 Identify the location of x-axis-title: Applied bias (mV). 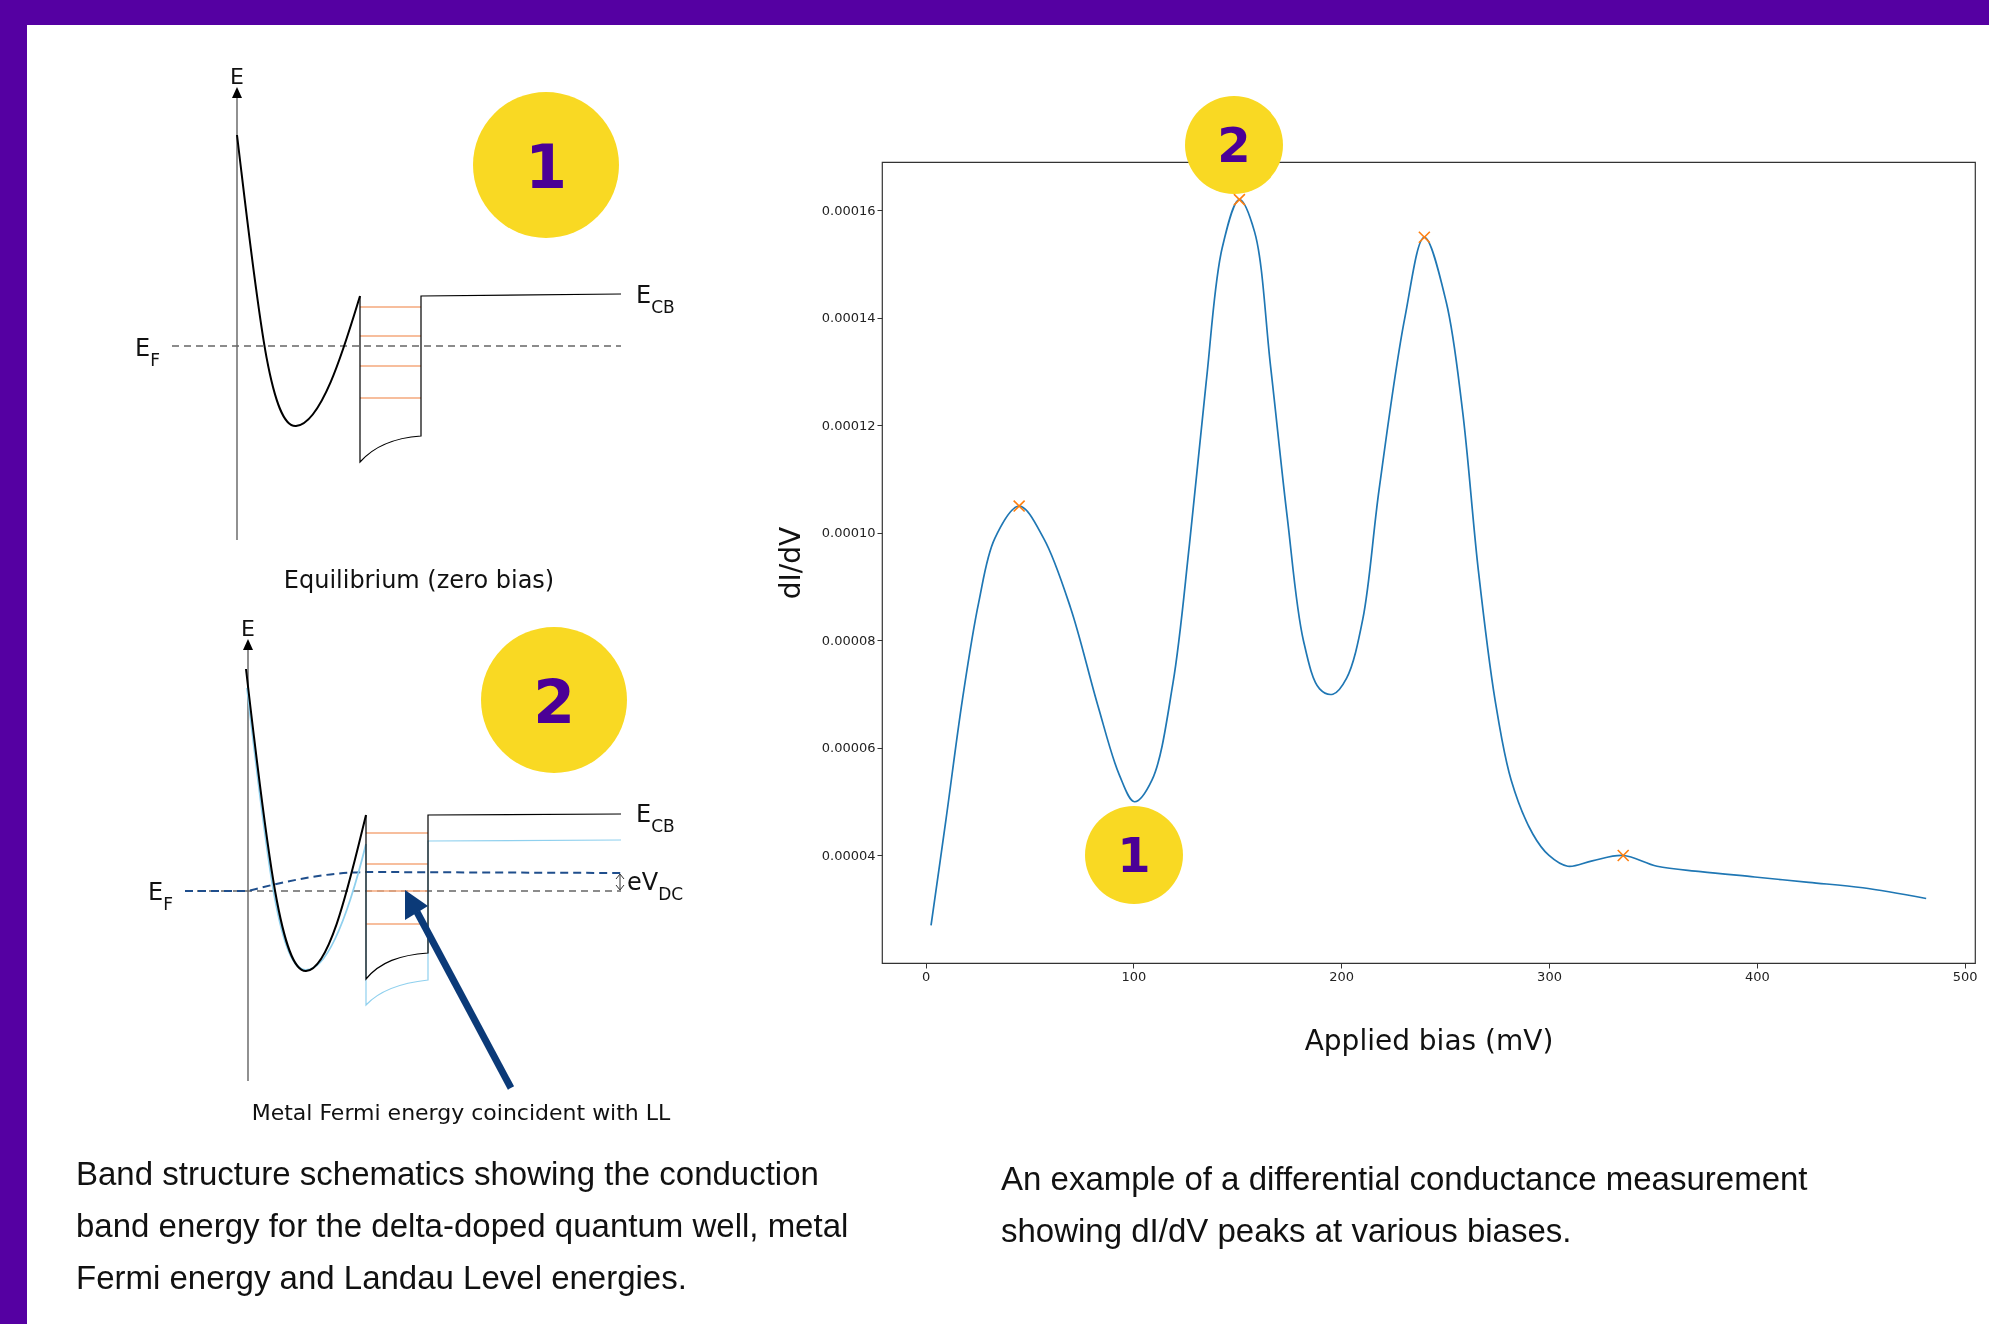
(1429, 1040).